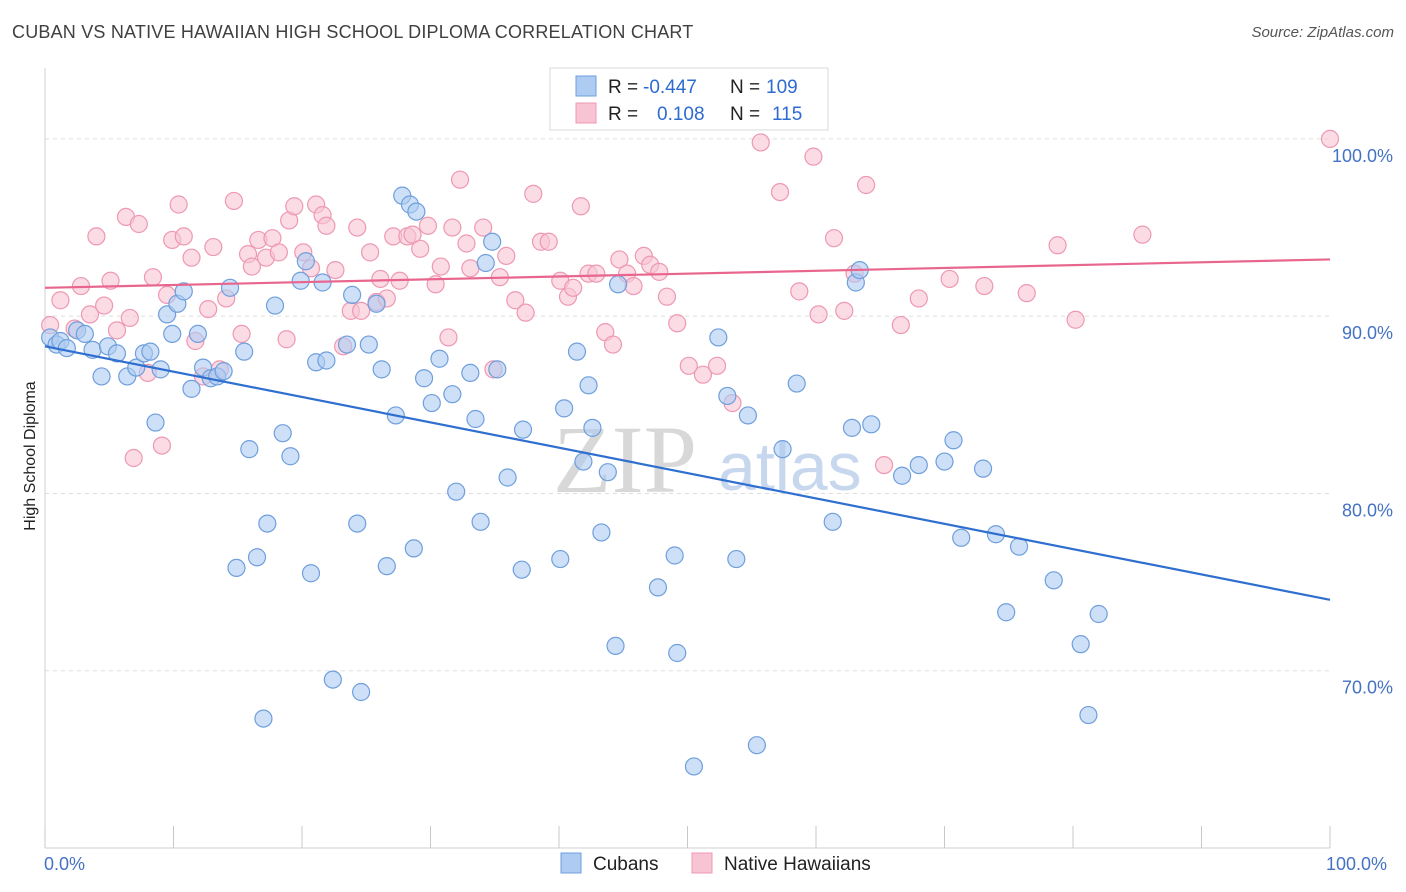 This screenshot has height=892, width=1406. I want to click on y-tick-labels: 70.0% 80.0% 90.0% 100.0%, so click(1362, 422).